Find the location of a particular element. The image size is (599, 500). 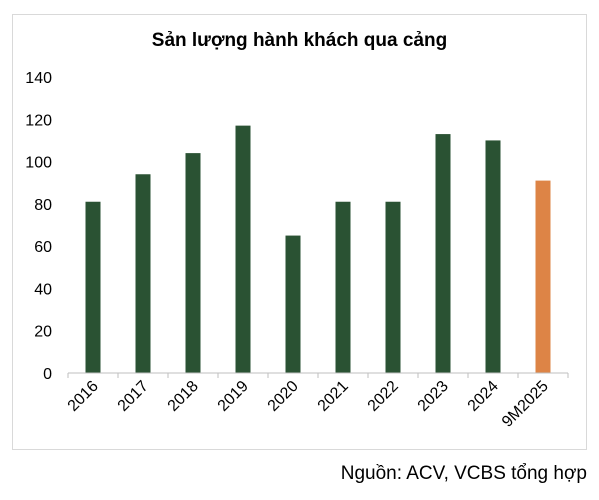

bar-2022 is located at coordinates (393, 287).